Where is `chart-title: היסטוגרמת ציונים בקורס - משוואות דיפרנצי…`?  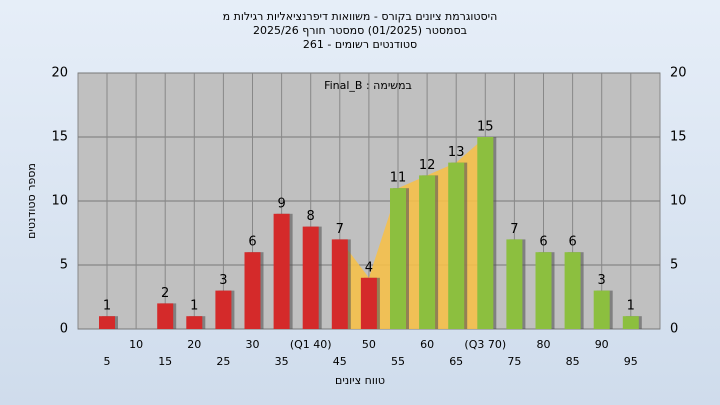
chart-title: היסטוגרמת ציונים בקורס - משוואות דיפרנצי… is located at coordinates (360, 16).